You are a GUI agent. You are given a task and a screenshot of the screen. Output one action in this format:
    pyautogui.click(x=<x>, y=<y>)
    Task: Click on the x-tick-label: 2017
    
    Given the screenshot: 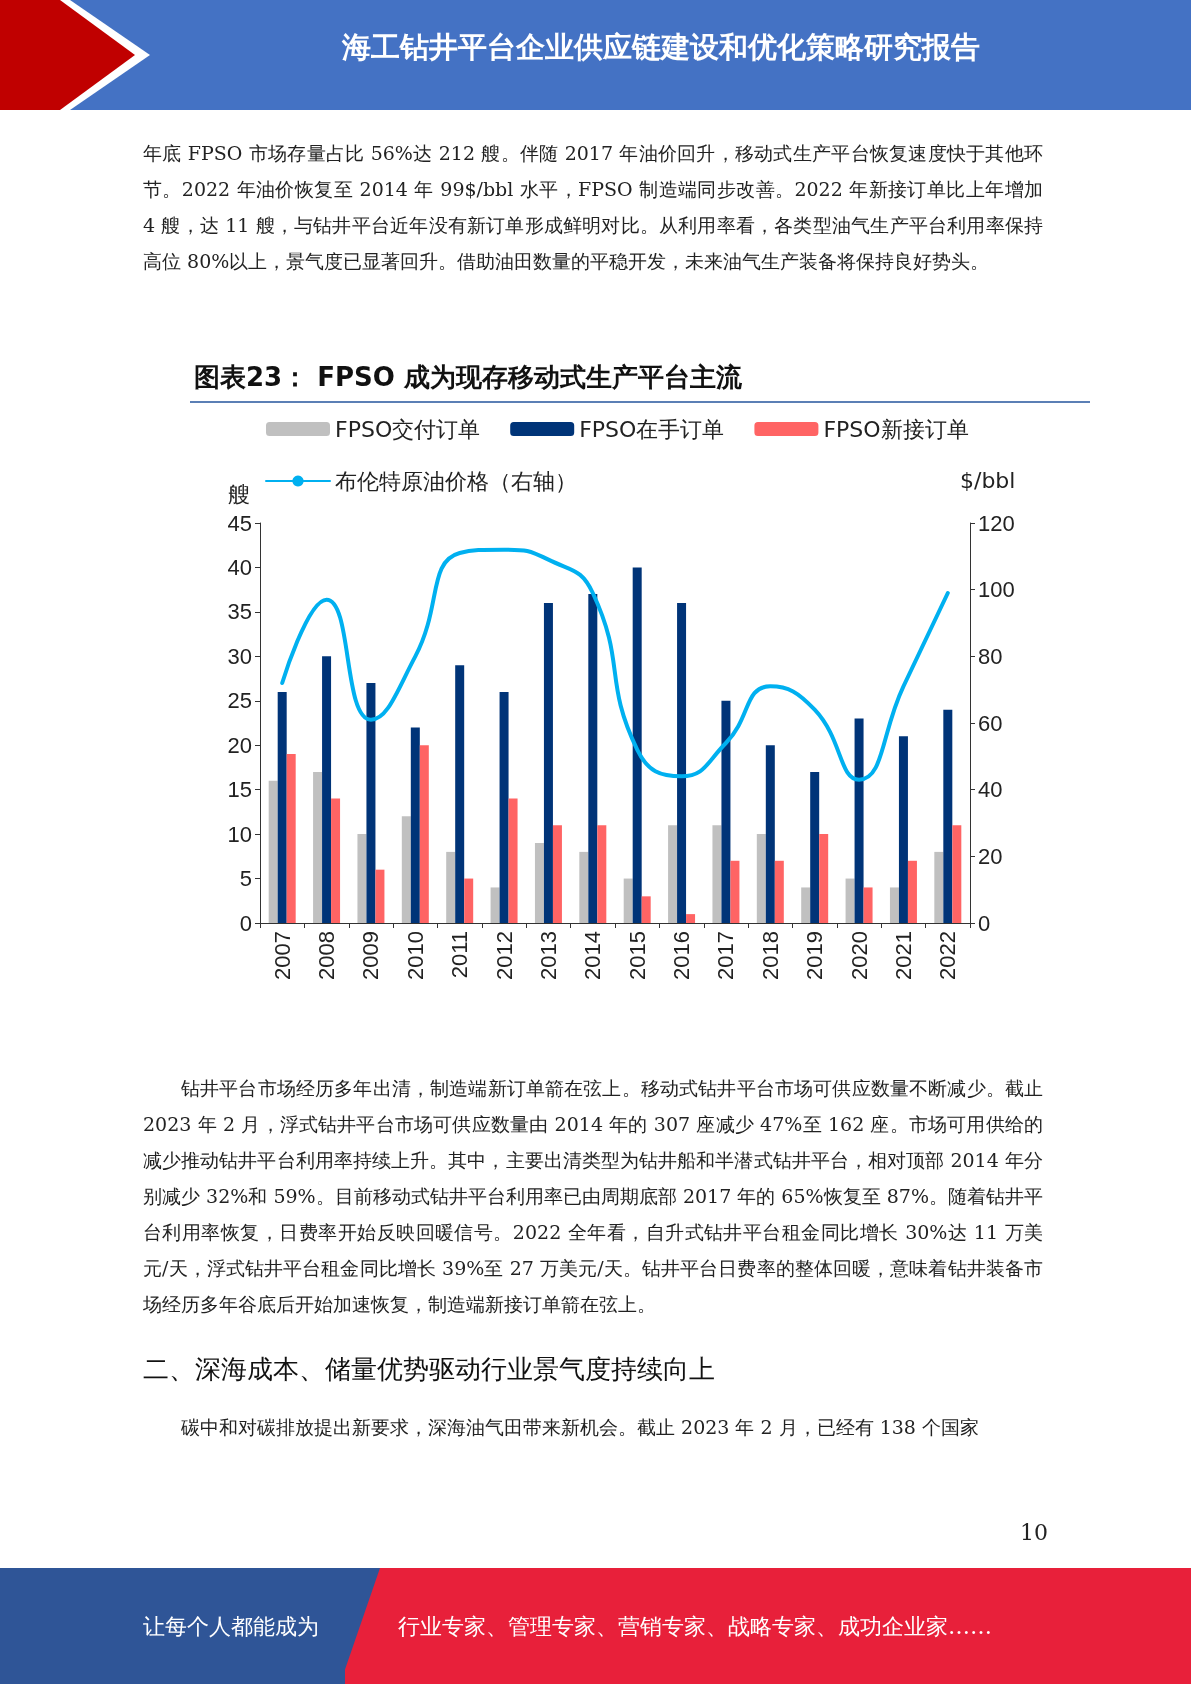 What is the action you would take?
    pyautogui.click(x=726, y=955)
    